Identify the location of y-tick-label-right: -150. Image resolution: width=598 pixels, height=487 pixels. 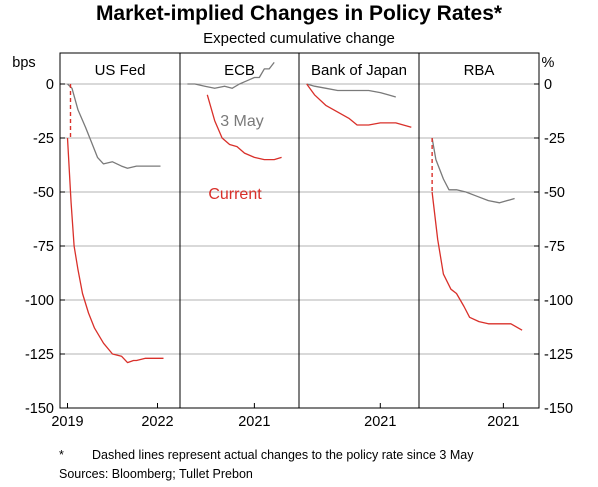
(558, 409).